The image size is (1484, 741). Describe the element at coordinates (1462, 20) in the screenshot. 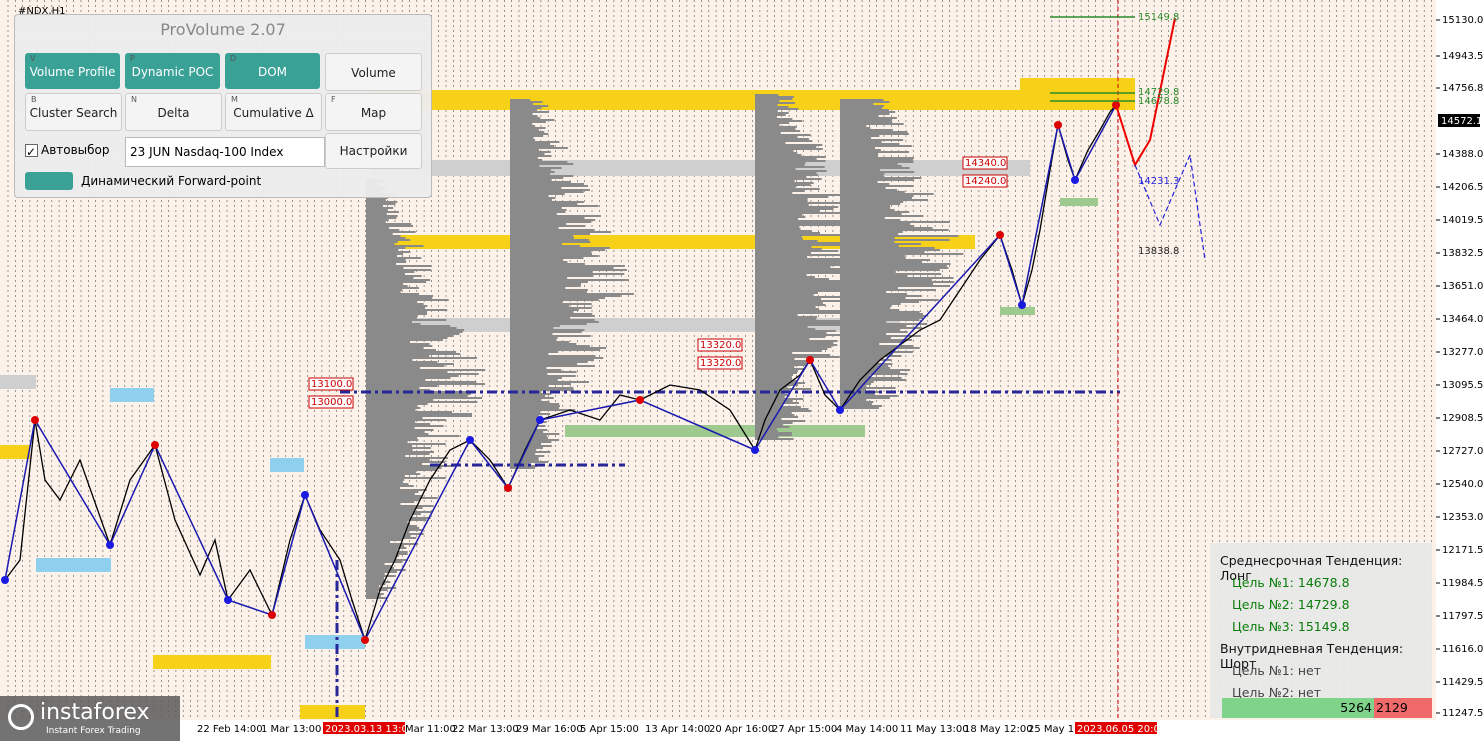

I see `price-label: 15130.0` at that location.